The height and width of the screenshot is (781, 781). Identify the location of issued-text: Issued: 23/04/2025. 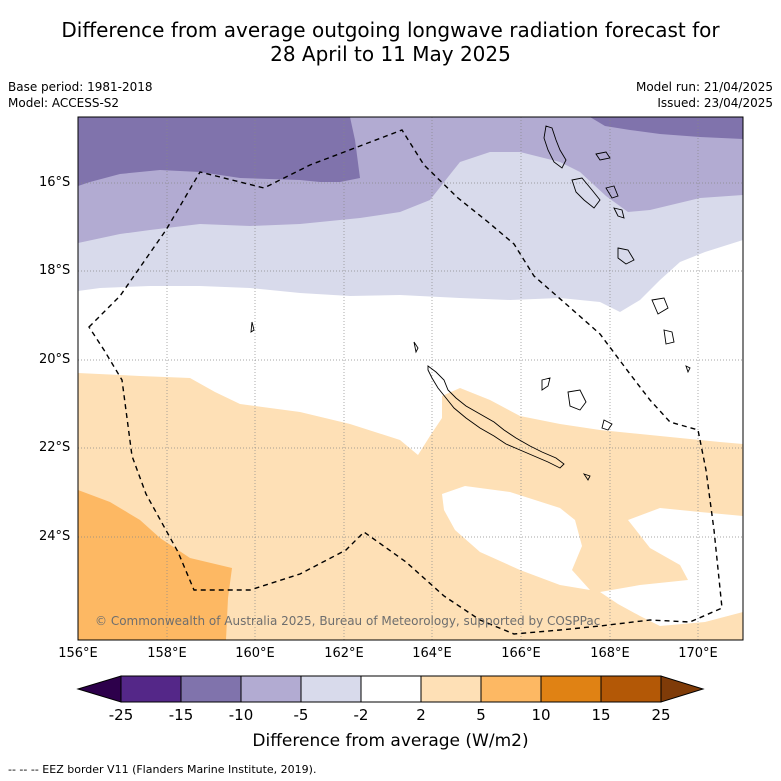
(715, 103).